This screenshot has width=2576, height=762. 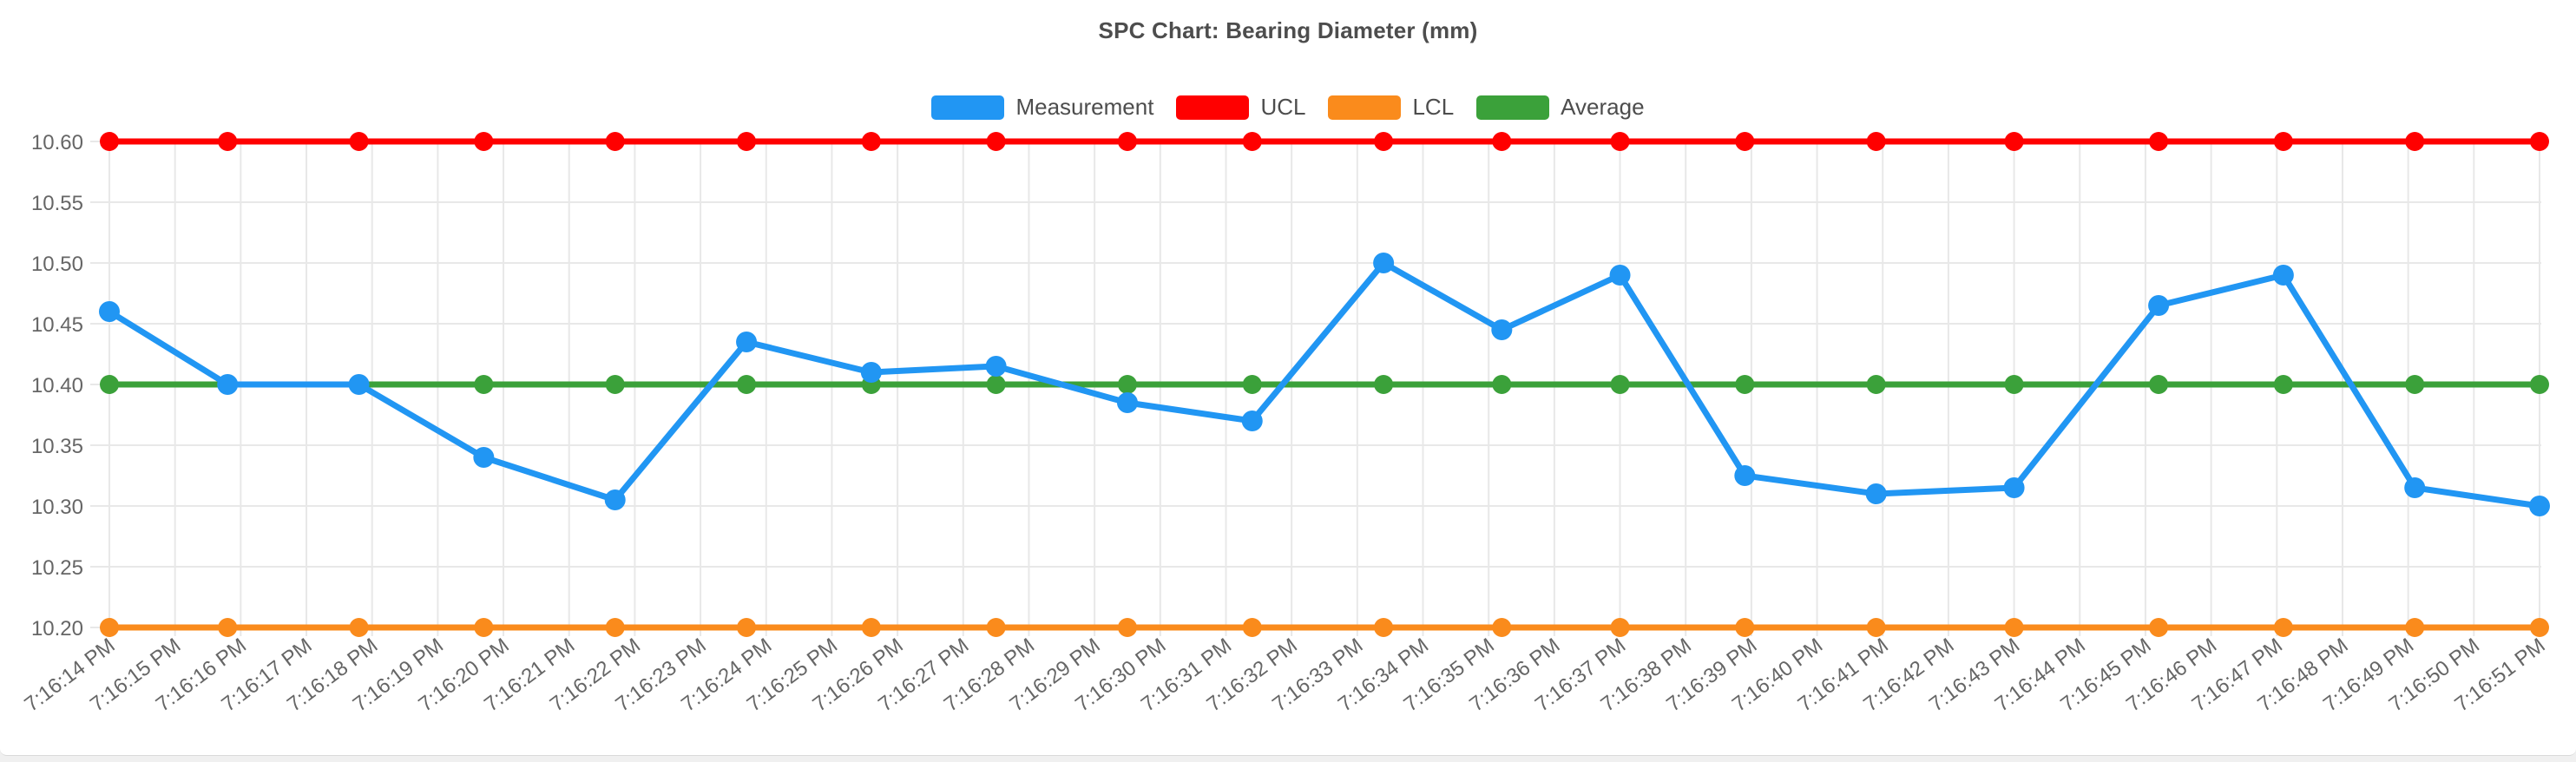 I want to click on legend-swatch-measurement, so click(x=968, y=107).